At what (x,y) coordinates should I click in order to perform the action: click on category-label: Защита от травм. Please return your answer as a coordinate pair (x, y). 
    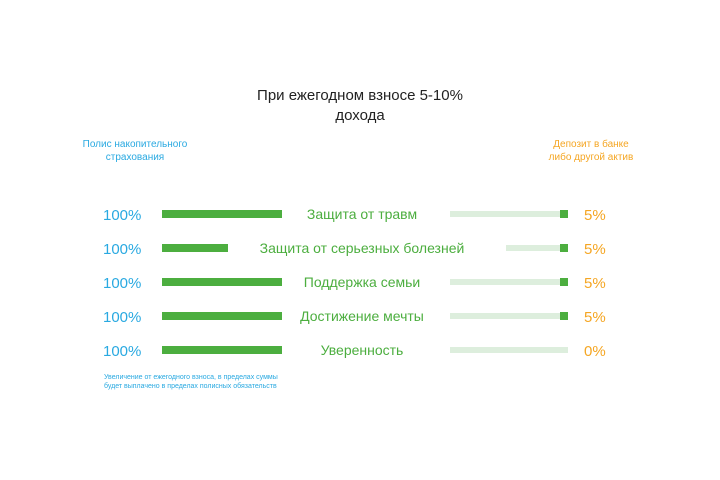
    Looking at the image, I should click on (362, 214).